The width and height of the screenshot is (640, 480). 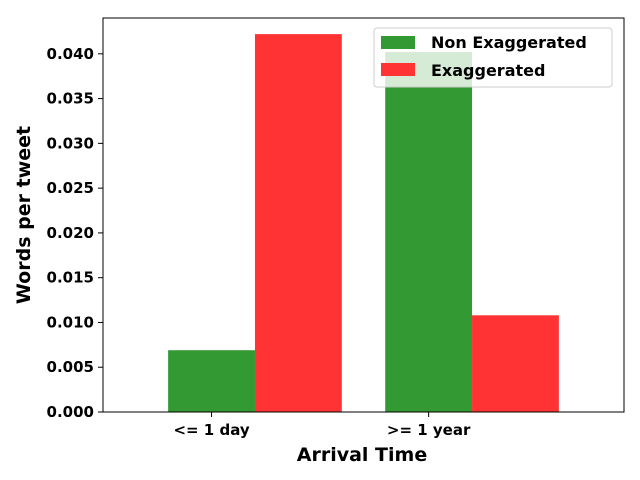 I want to click on x-tick-label: >= 1 year, so click(x=429, y=430).